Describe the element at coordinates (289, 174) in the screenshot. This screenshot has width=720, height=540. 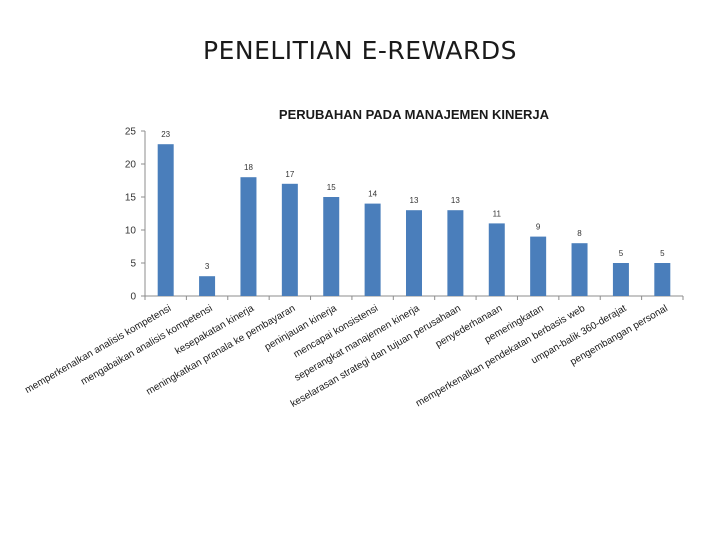
I see `data-label: 17` at that location.